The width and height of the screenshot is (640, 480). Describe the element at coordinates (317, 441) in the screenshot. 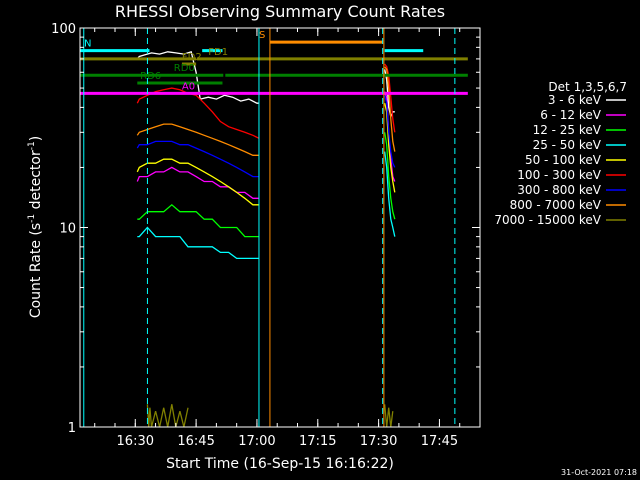

I see `x-tick-label: 17:15` at that location.